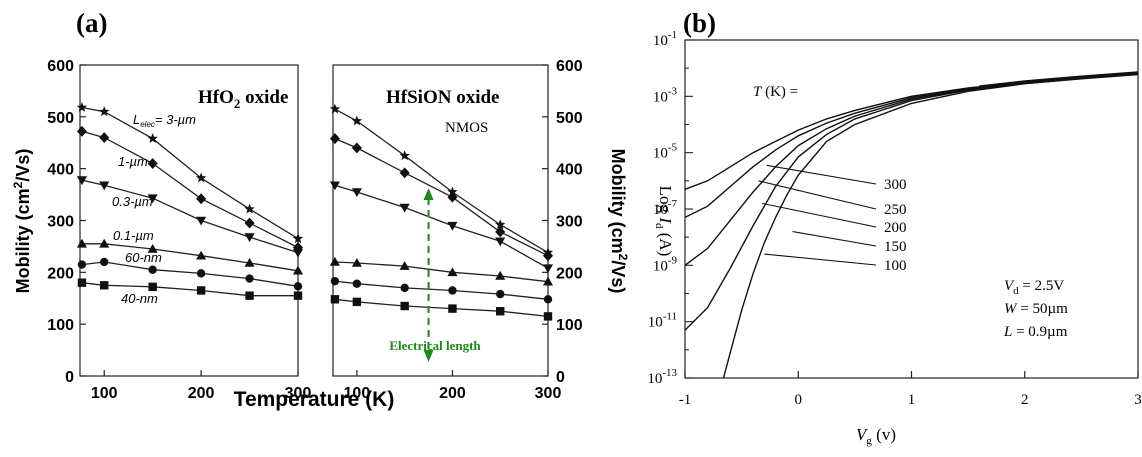  I want to click on series-label-60nm: 60-nm, so click(143, 257).